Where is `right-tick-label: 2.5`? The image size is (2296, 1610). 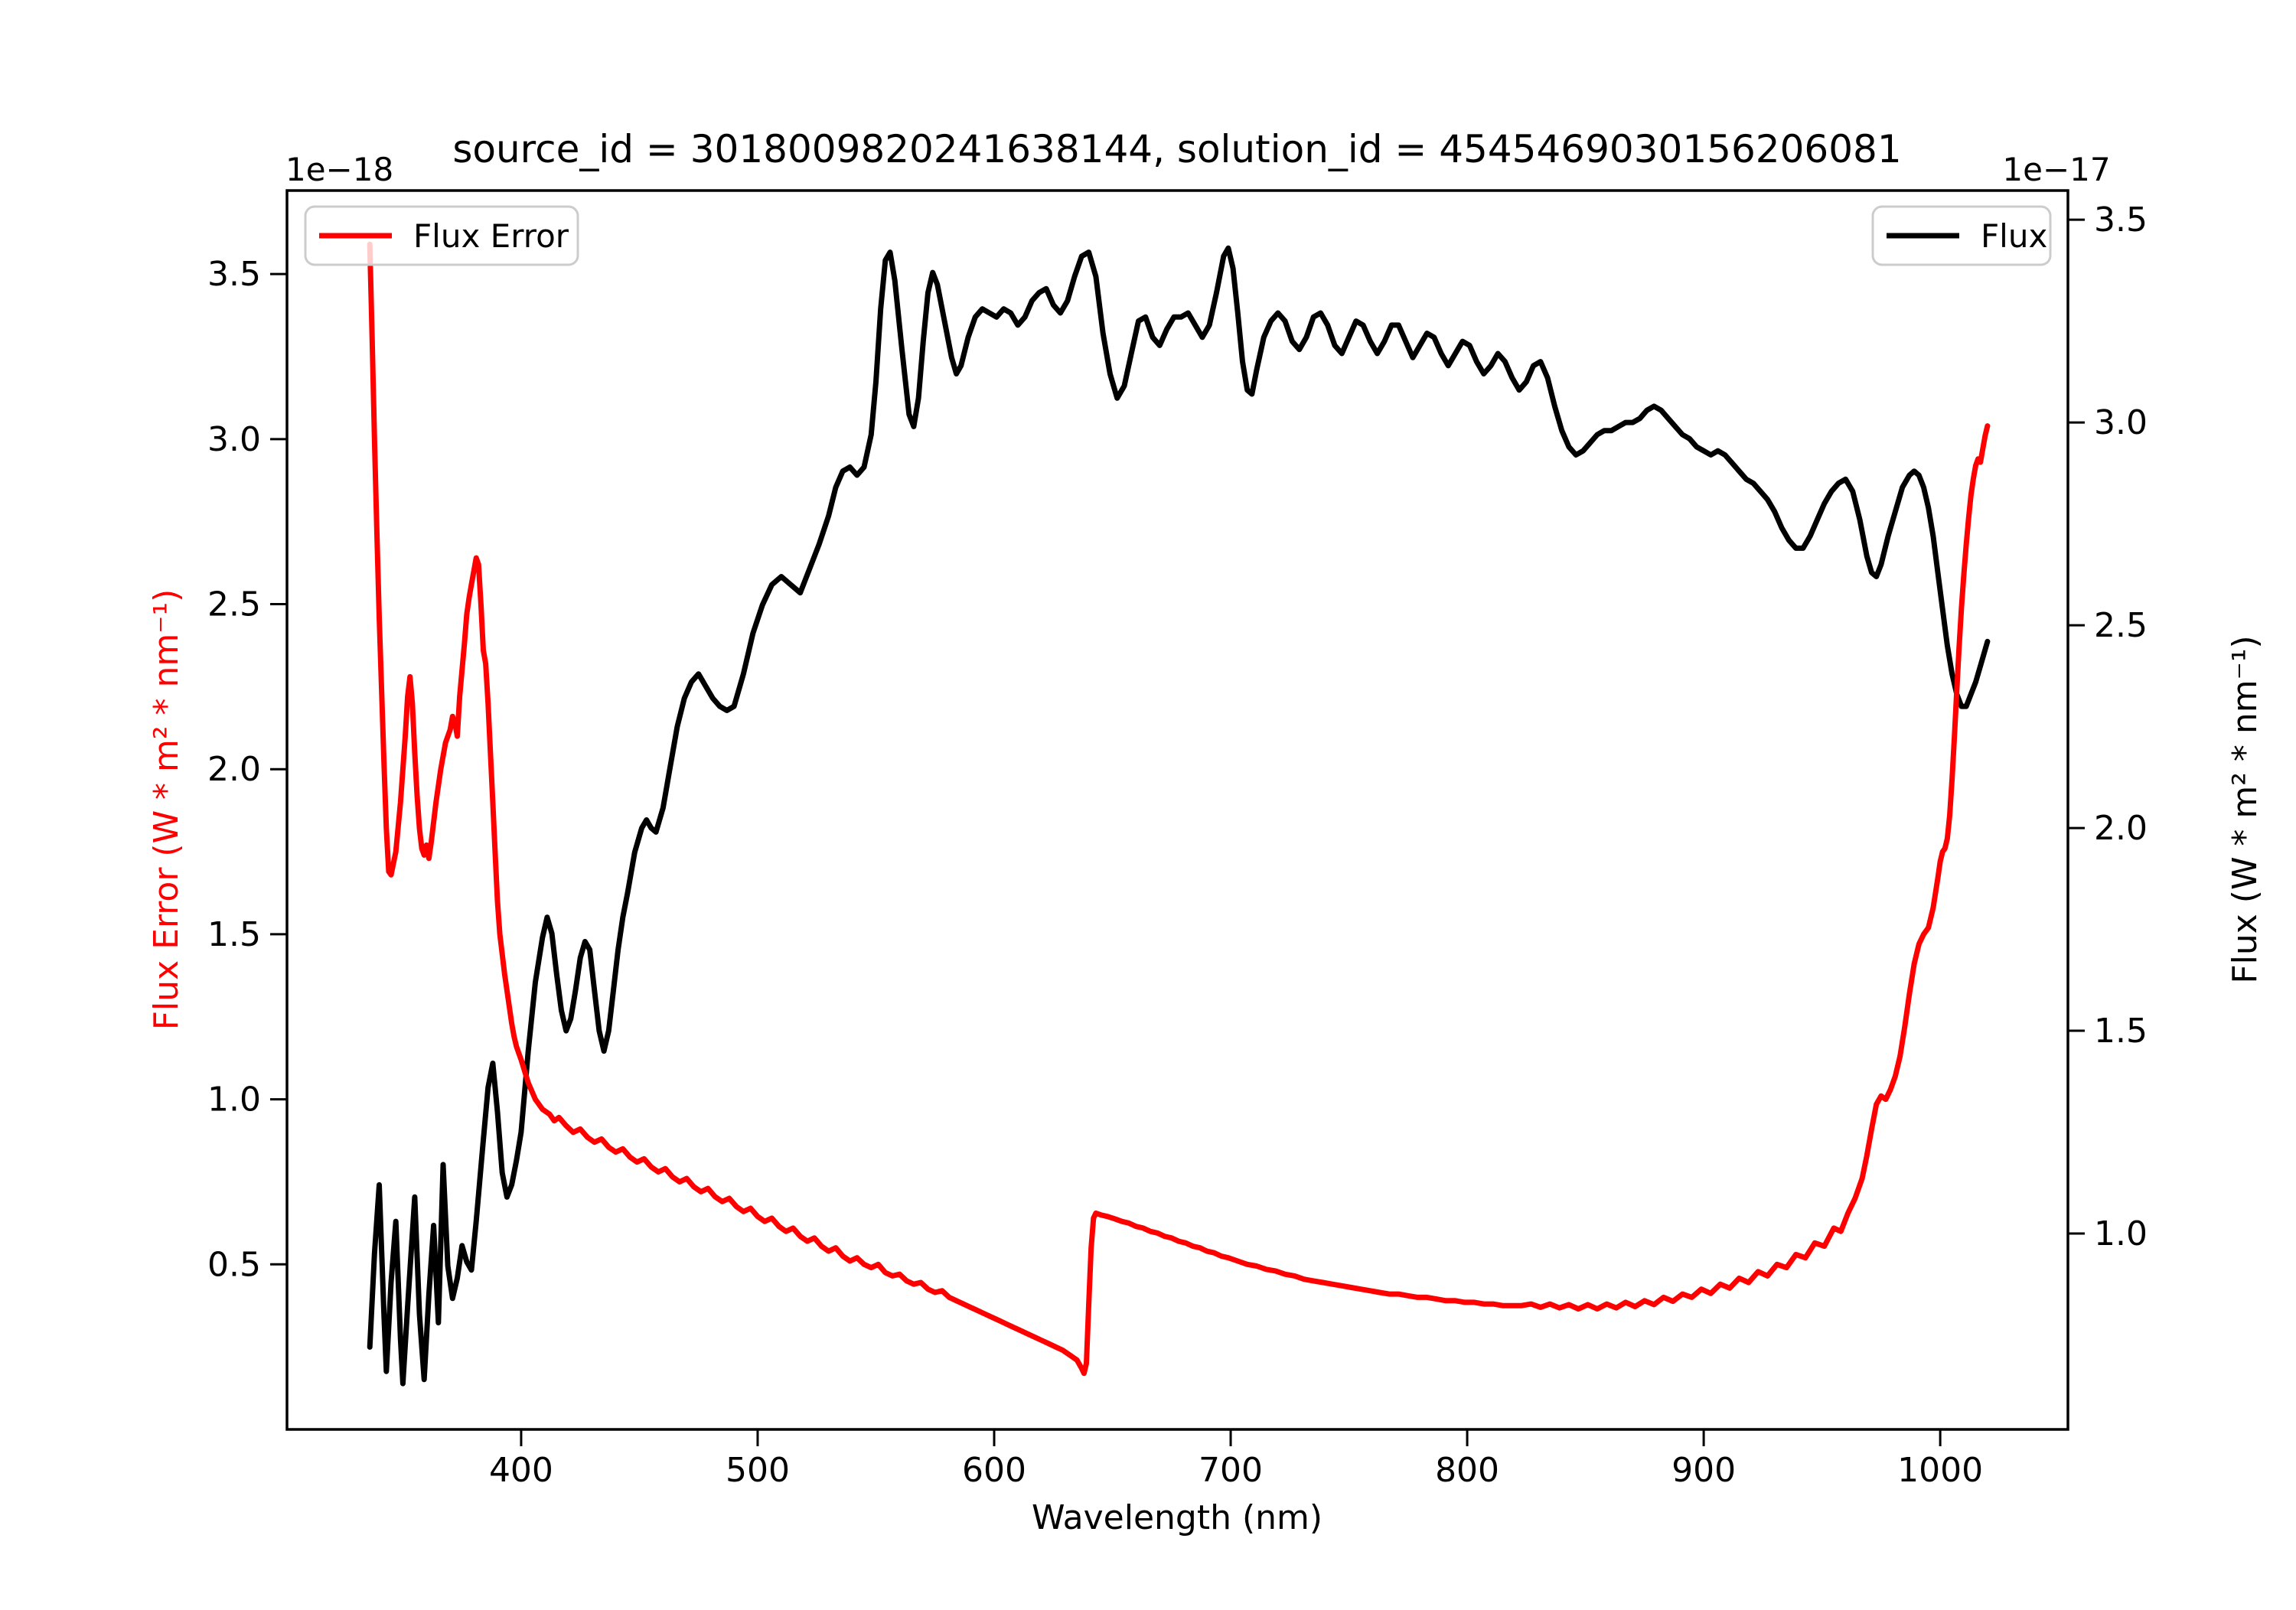
right-tick-label: 2.5 is located at coordinates (2121, 625).